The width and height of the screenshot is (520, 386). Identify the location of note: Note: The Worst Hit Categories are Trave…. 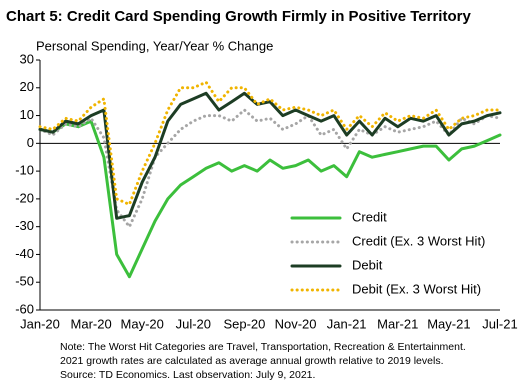
(263, 347).